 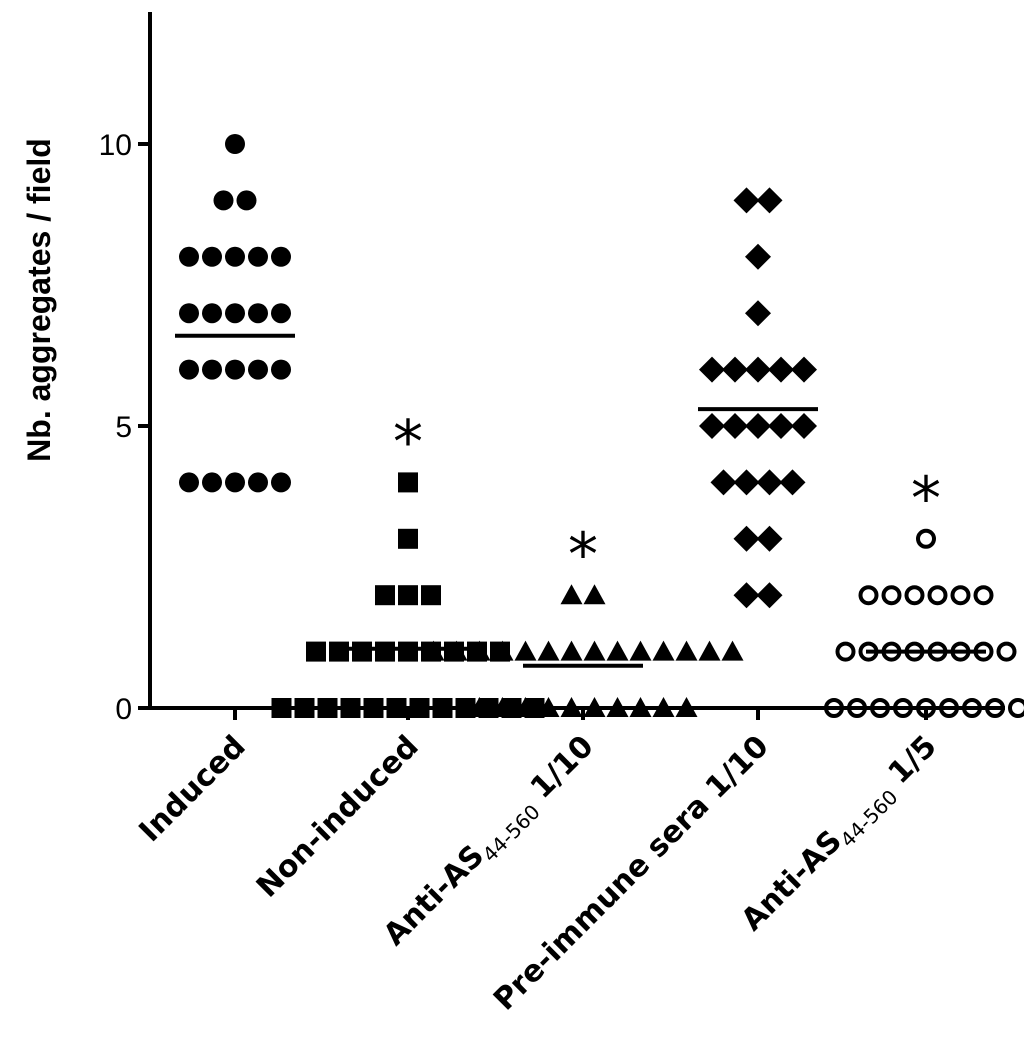 I want to click on category-label: Induced, so click(x=192, y=789).